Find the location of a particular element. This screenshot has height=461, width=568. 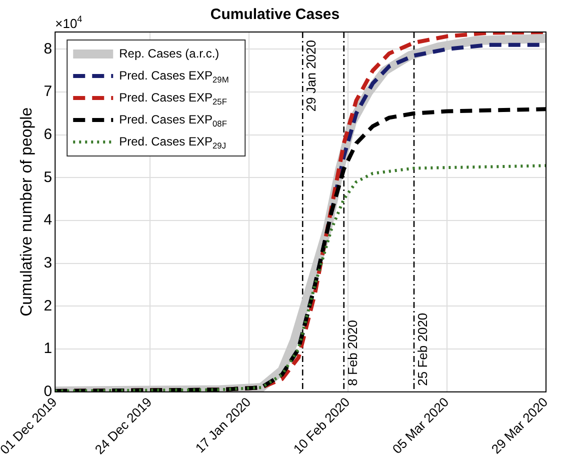

ref-line-label: 8 Feb 2020 is located at coordinates (352, 353).